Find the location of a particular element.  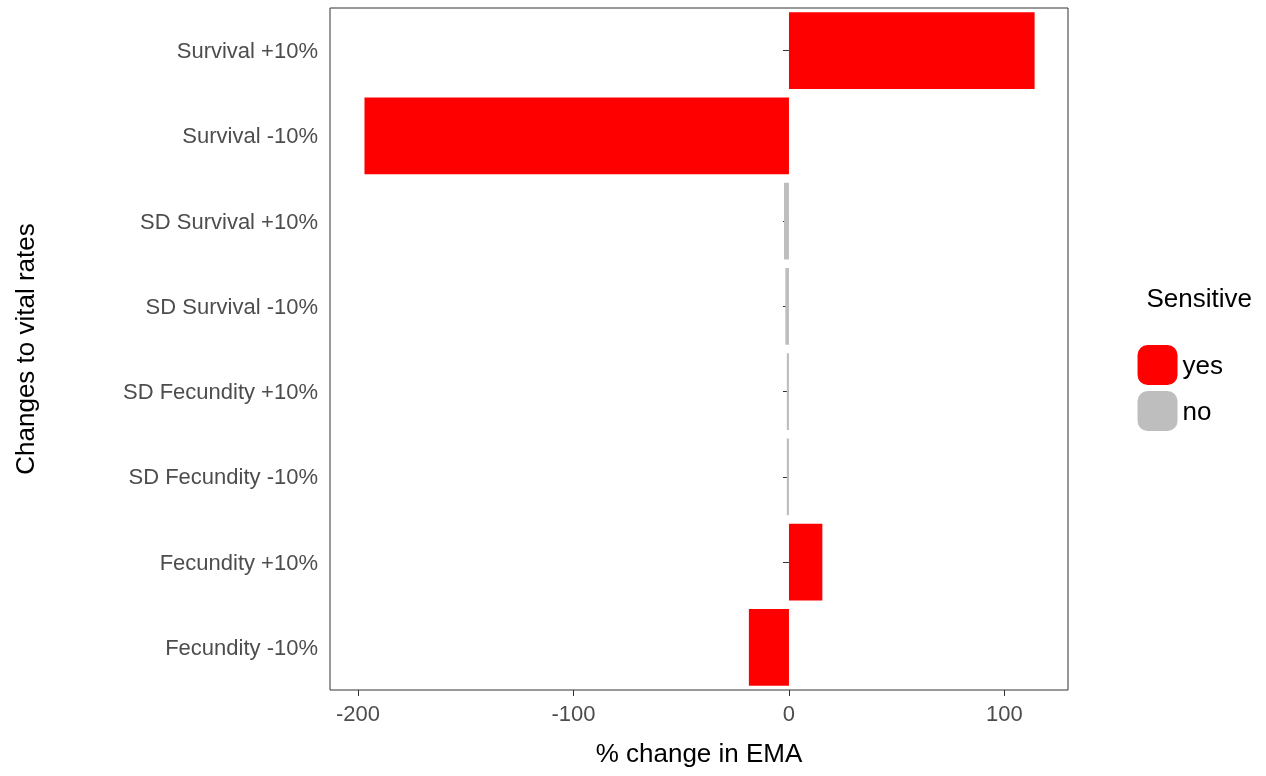

y-tick-label: Survival +10% is located at coordinates (247, 51).